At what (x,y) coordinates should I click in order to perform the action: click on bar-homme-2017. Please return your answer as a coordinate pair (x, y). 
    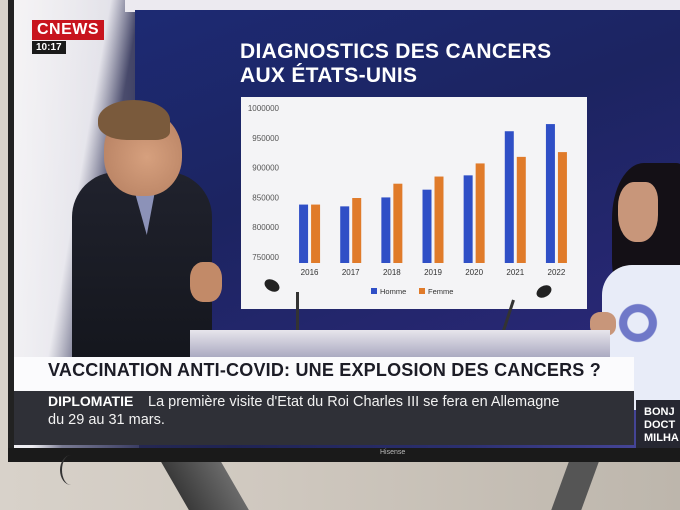
    Looking at the image, I should click on (345, 234).